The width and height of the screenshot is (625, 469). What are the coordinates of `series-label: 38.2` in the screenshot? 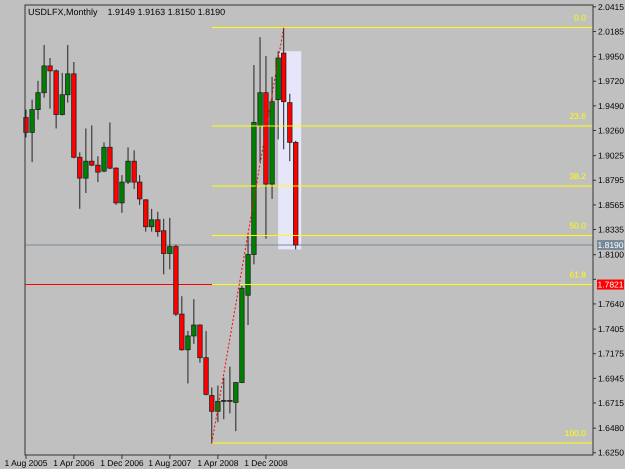 It's located at (577, 176).